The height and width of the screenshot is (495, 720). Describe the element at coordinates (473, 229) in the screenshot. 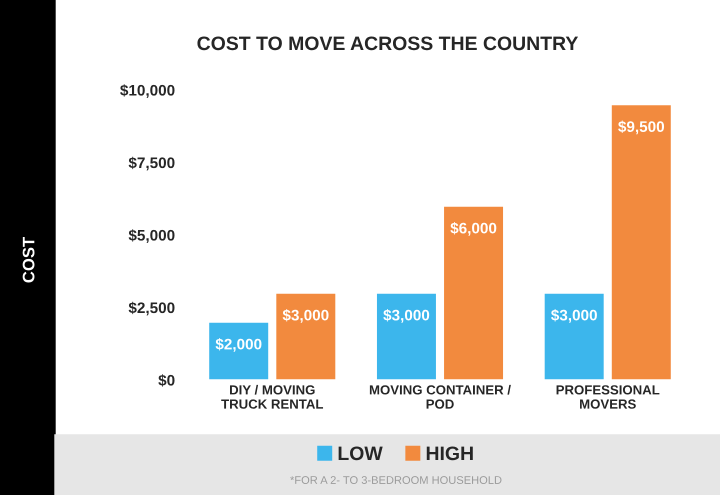

I see `data-label: $6,000` at that location.